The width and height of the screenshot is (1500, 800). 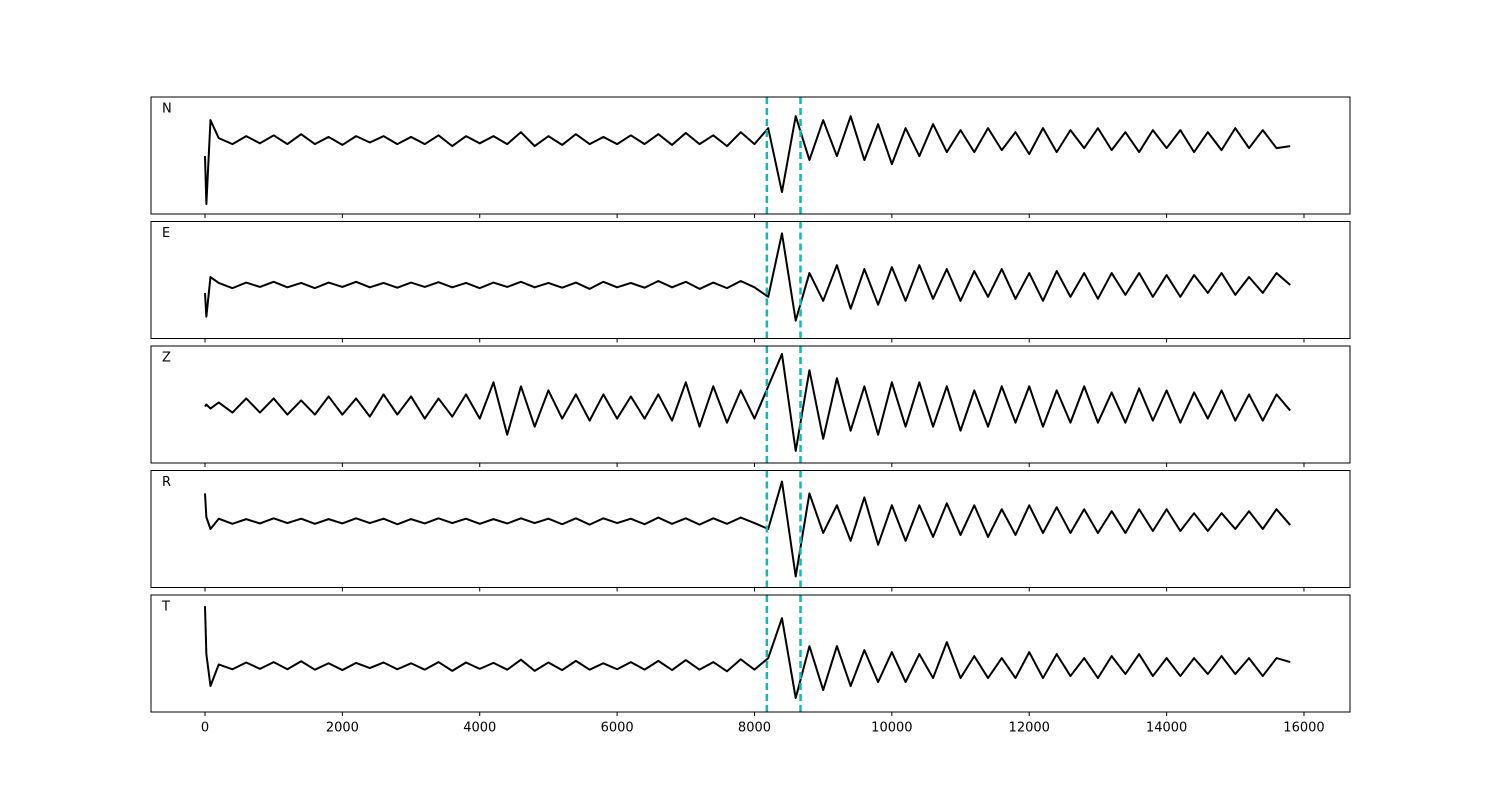 I want to click on x-tick-label: 8000, so click(x=754, y=728).